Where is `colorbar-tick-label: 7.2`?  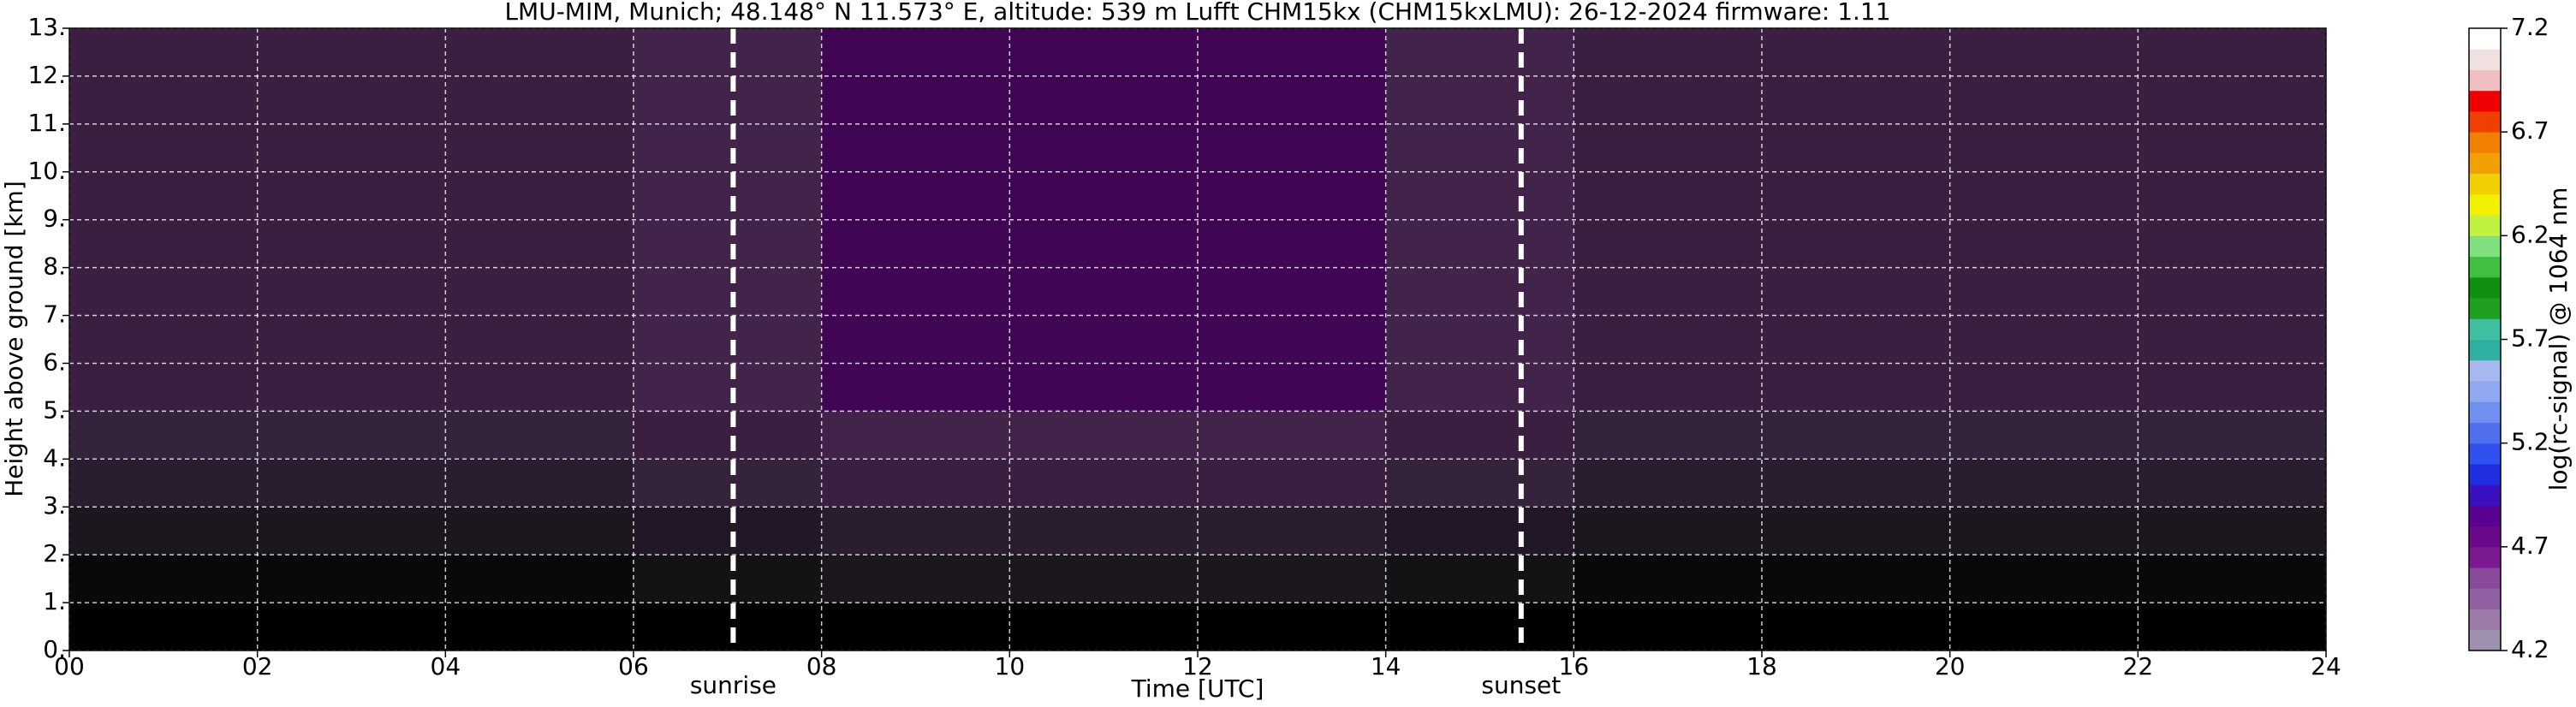 colorbar-tick-label: 7.2 is located at coordinates (2530, 27).